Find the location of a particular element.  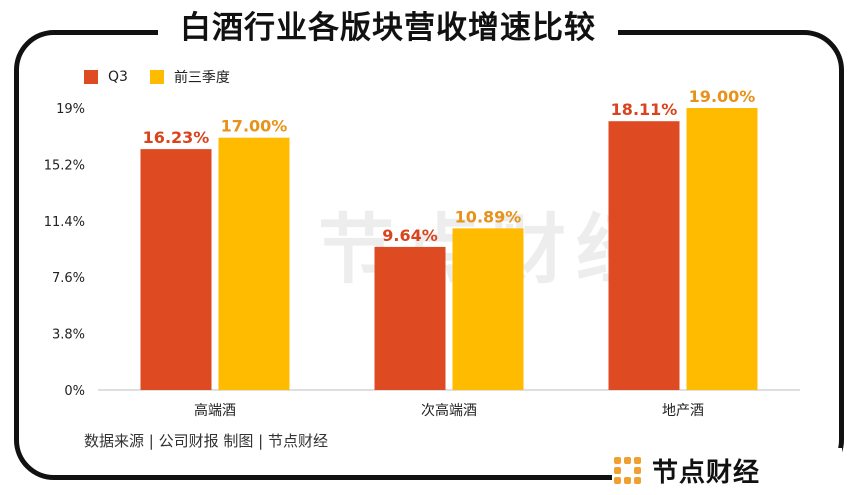

brand-logo: 节点财经 is located at coordinates (727, 470).